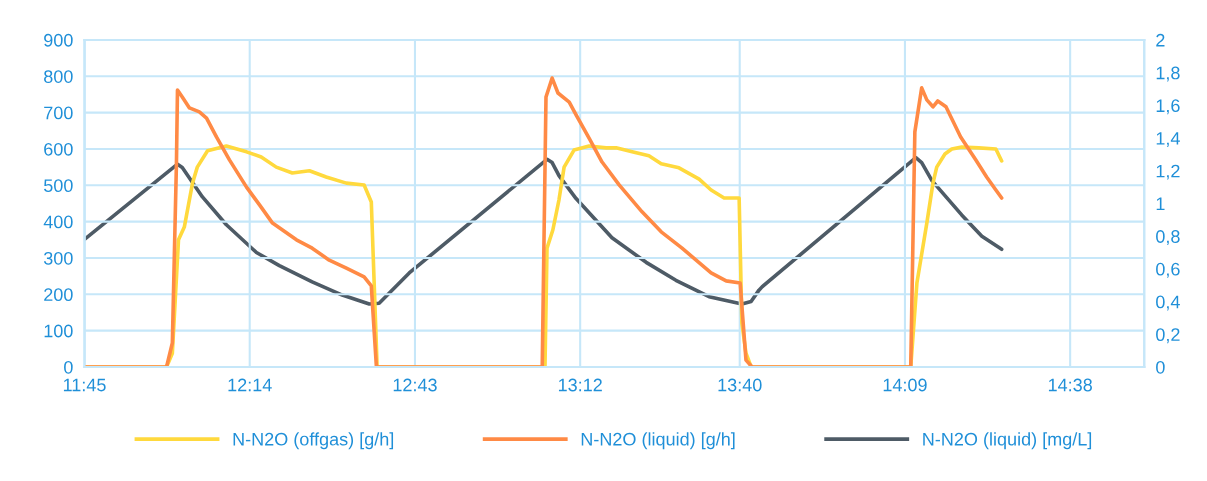  What do you see at coordinates (58, 295) in the screenshot?
I see `y-tick-label: 200` at bounding box center [58, 295].